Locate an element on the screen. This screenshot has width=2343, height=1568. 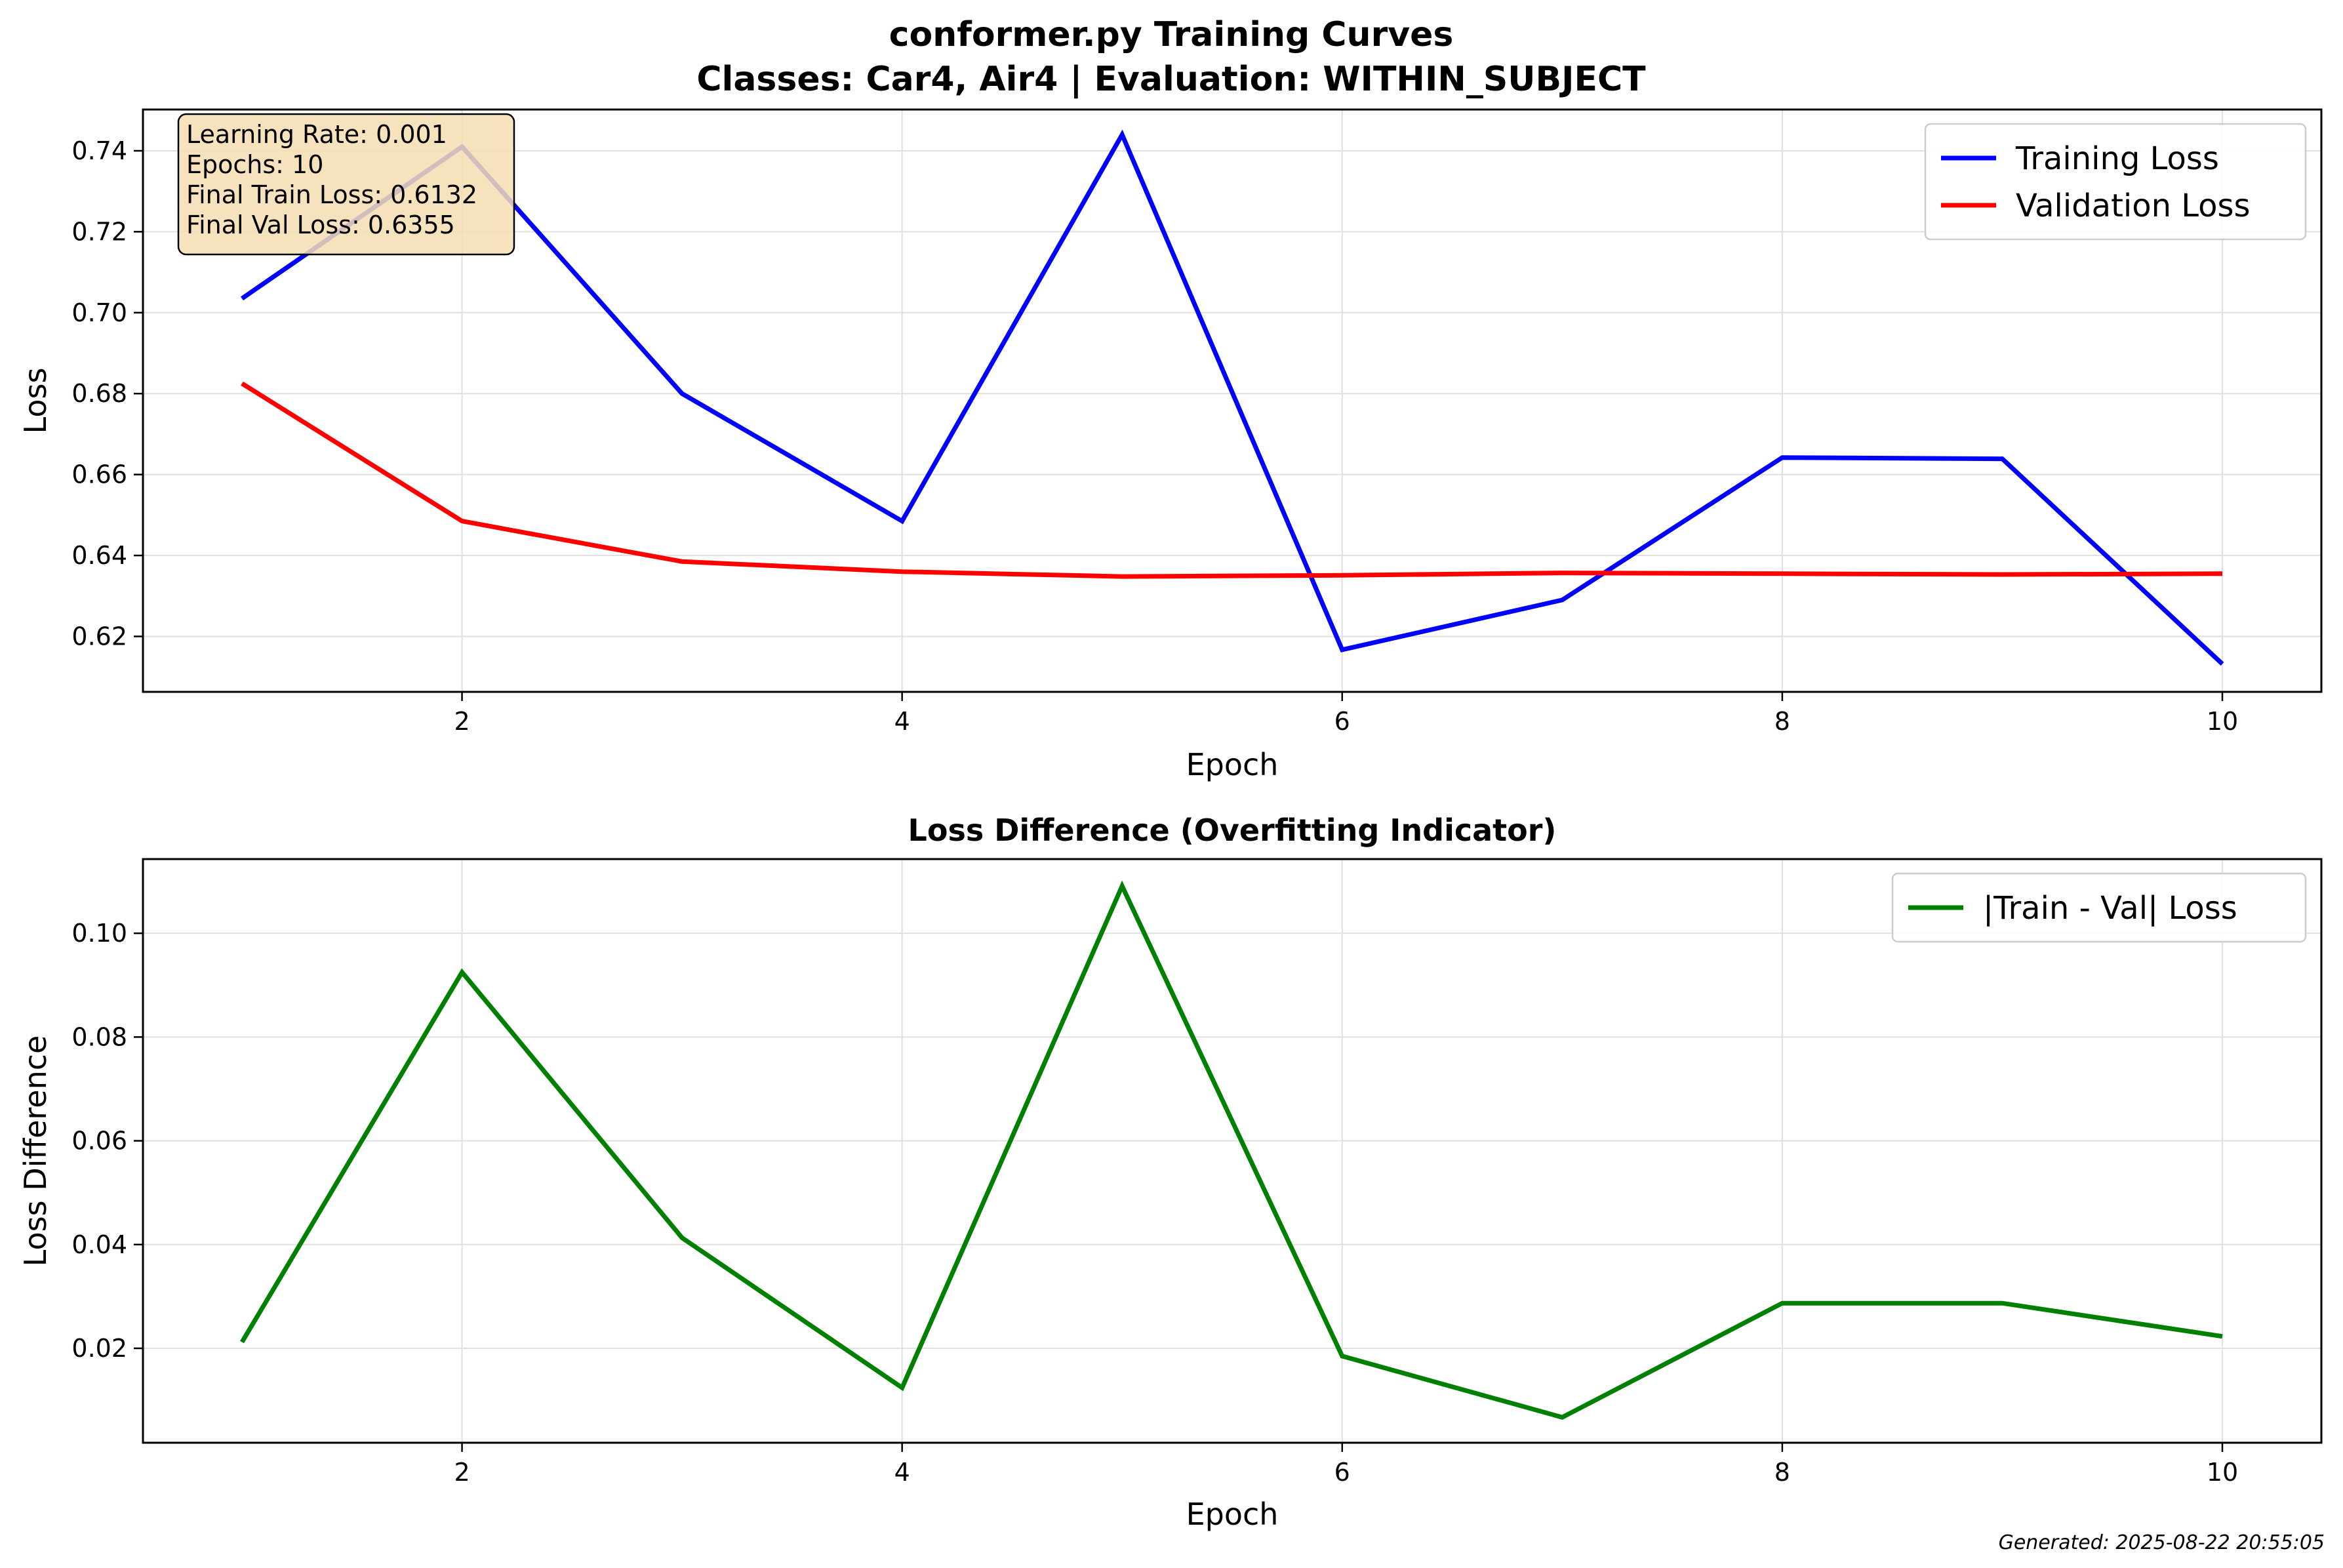
generated-timestamp: Generated: 2025-08-22 20:55:05 is located at coordinates (2162, 1542).